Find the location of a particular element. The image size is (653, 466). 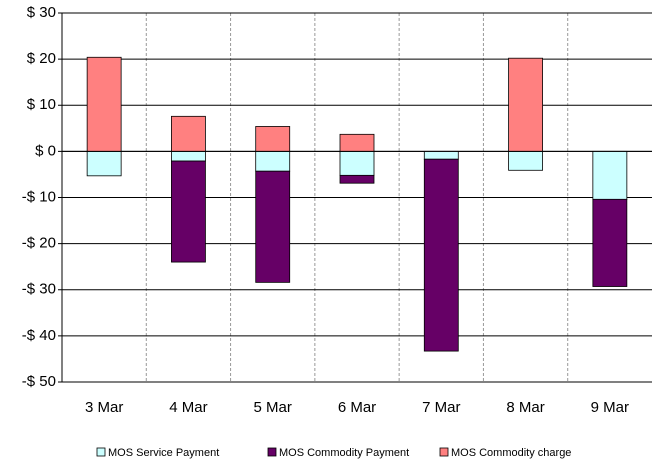

y-tick-label: -$ 20 is located at coordinates (39, 243).